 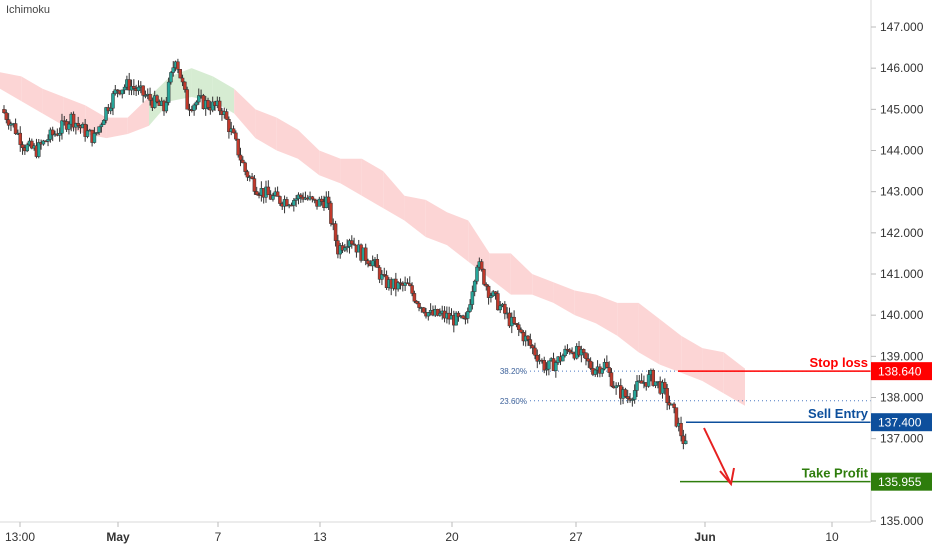 I want to click on level-price-label: 138.640, so click(x=900, y=372).